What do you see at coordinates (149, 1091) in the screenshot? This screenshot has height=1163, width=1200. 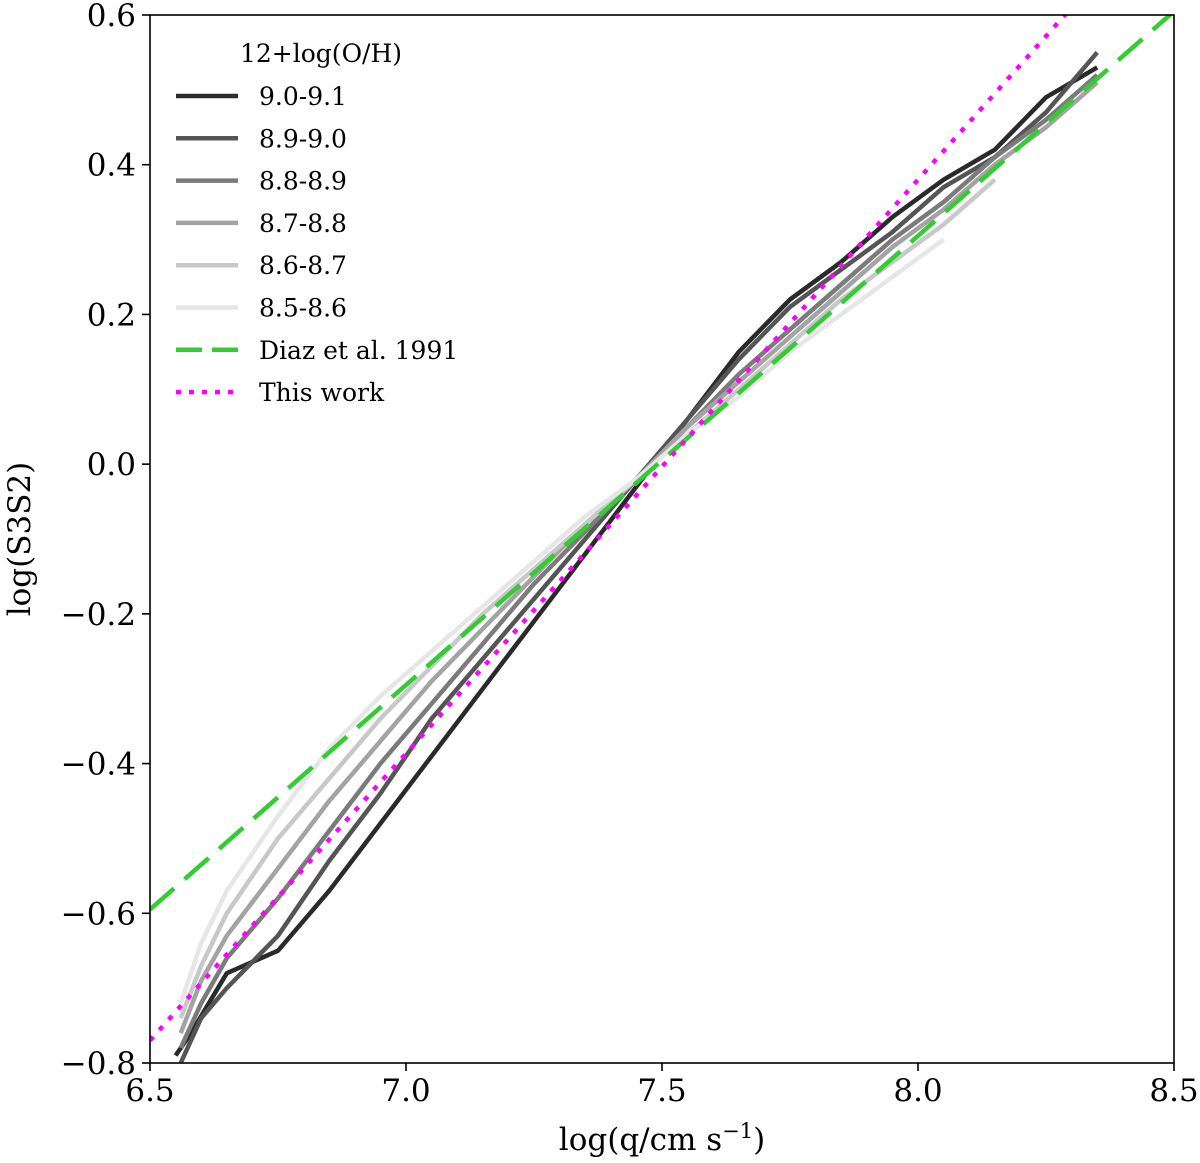 I see `x-tick-label: 6.5` at bounding box center [149, 1091].